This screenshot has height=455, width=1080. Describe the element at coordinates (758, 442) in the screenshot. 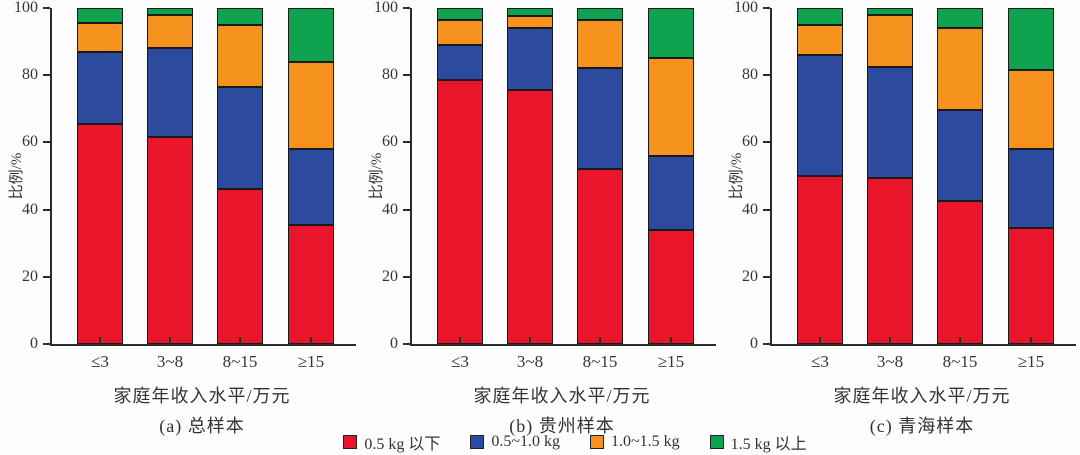

I see `legend-item: 1.5 kg 以上` at that location.